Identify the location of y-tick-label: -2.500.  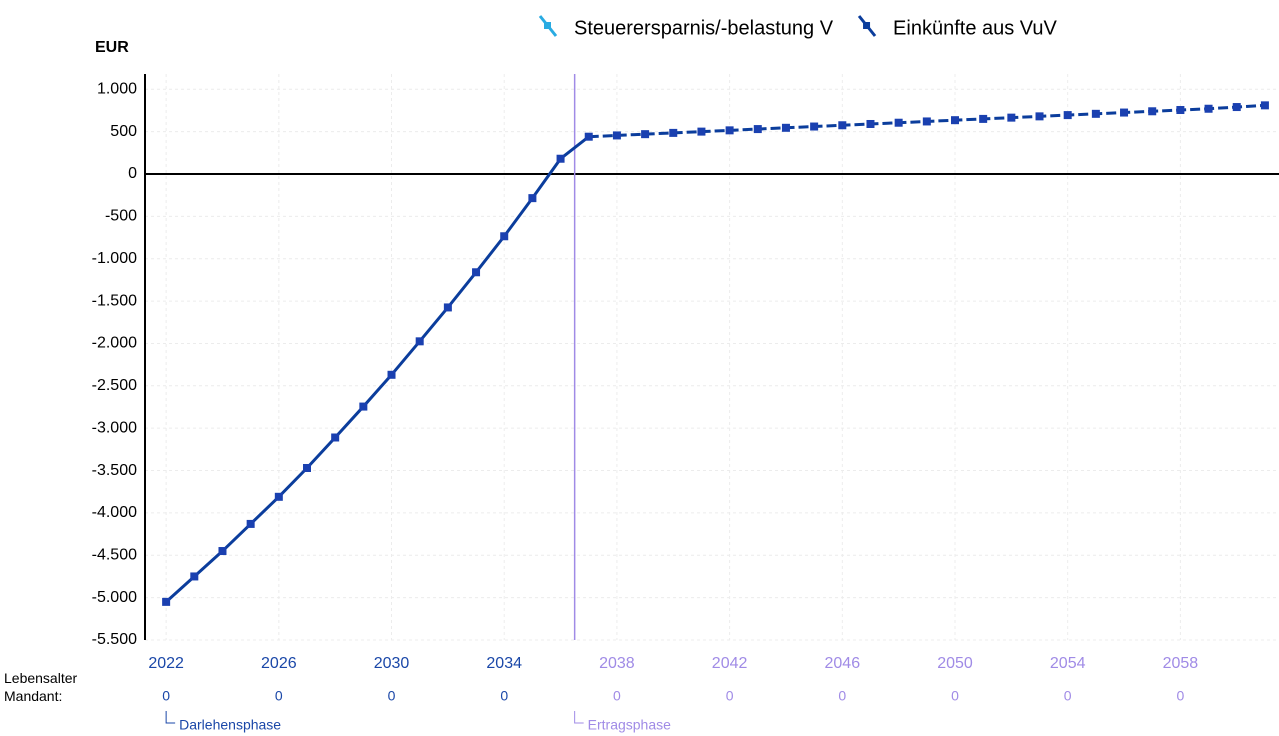
(114, 385).